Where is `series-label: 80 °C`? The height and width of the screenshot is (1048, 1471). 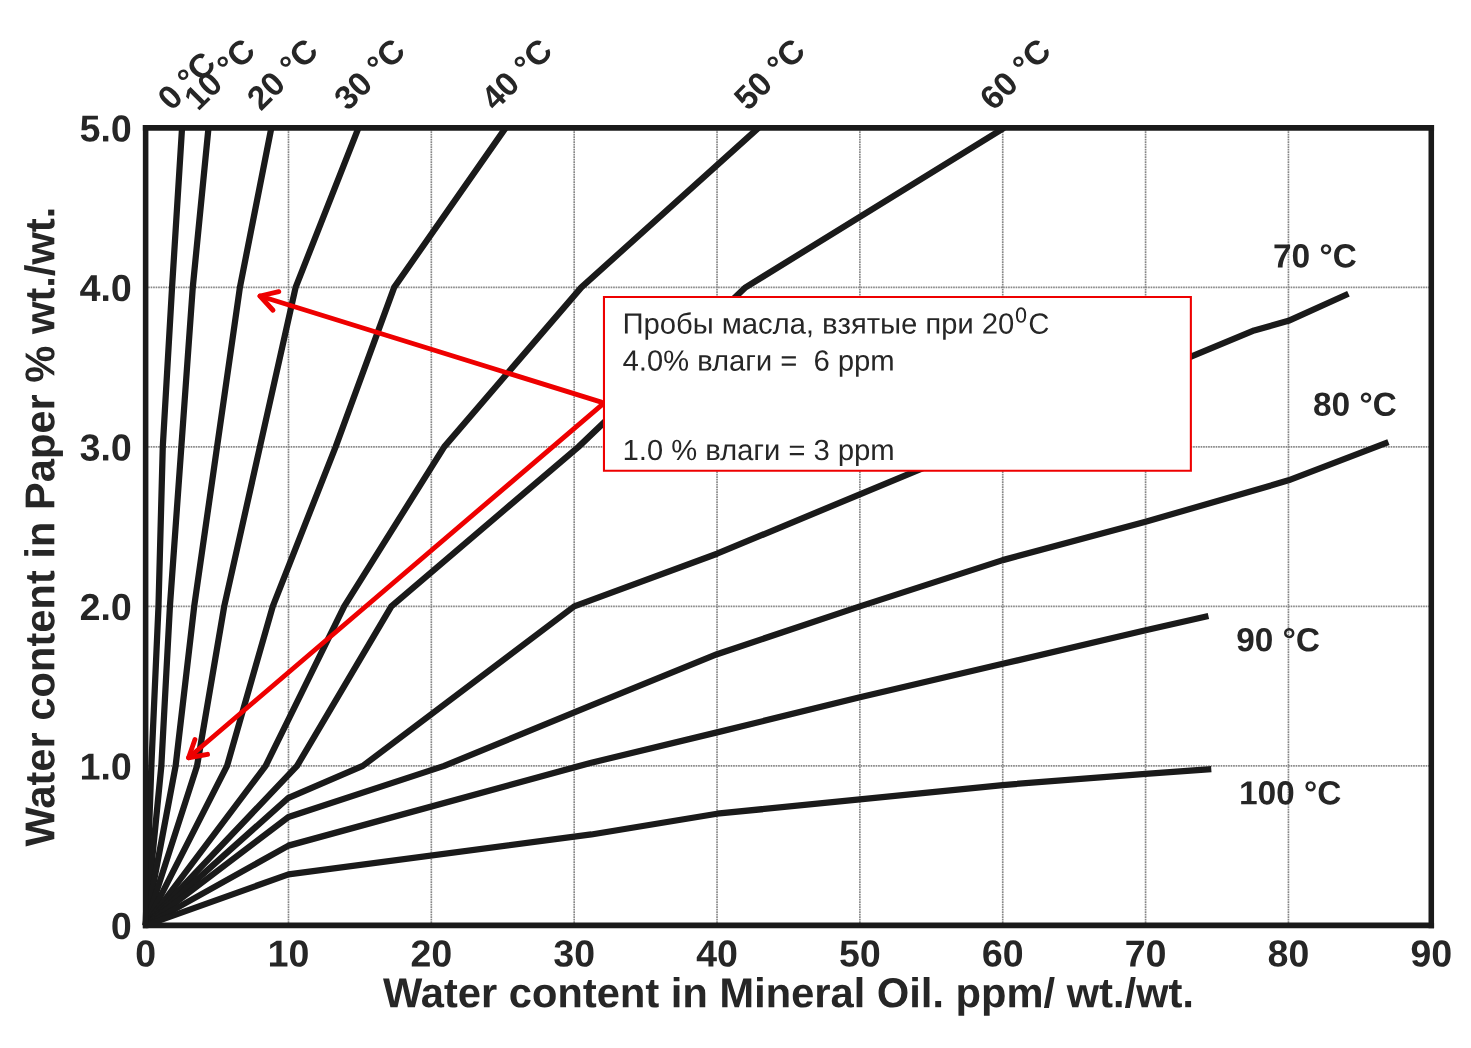
series-label: 80 °C is located at coordinates (1355, 404).